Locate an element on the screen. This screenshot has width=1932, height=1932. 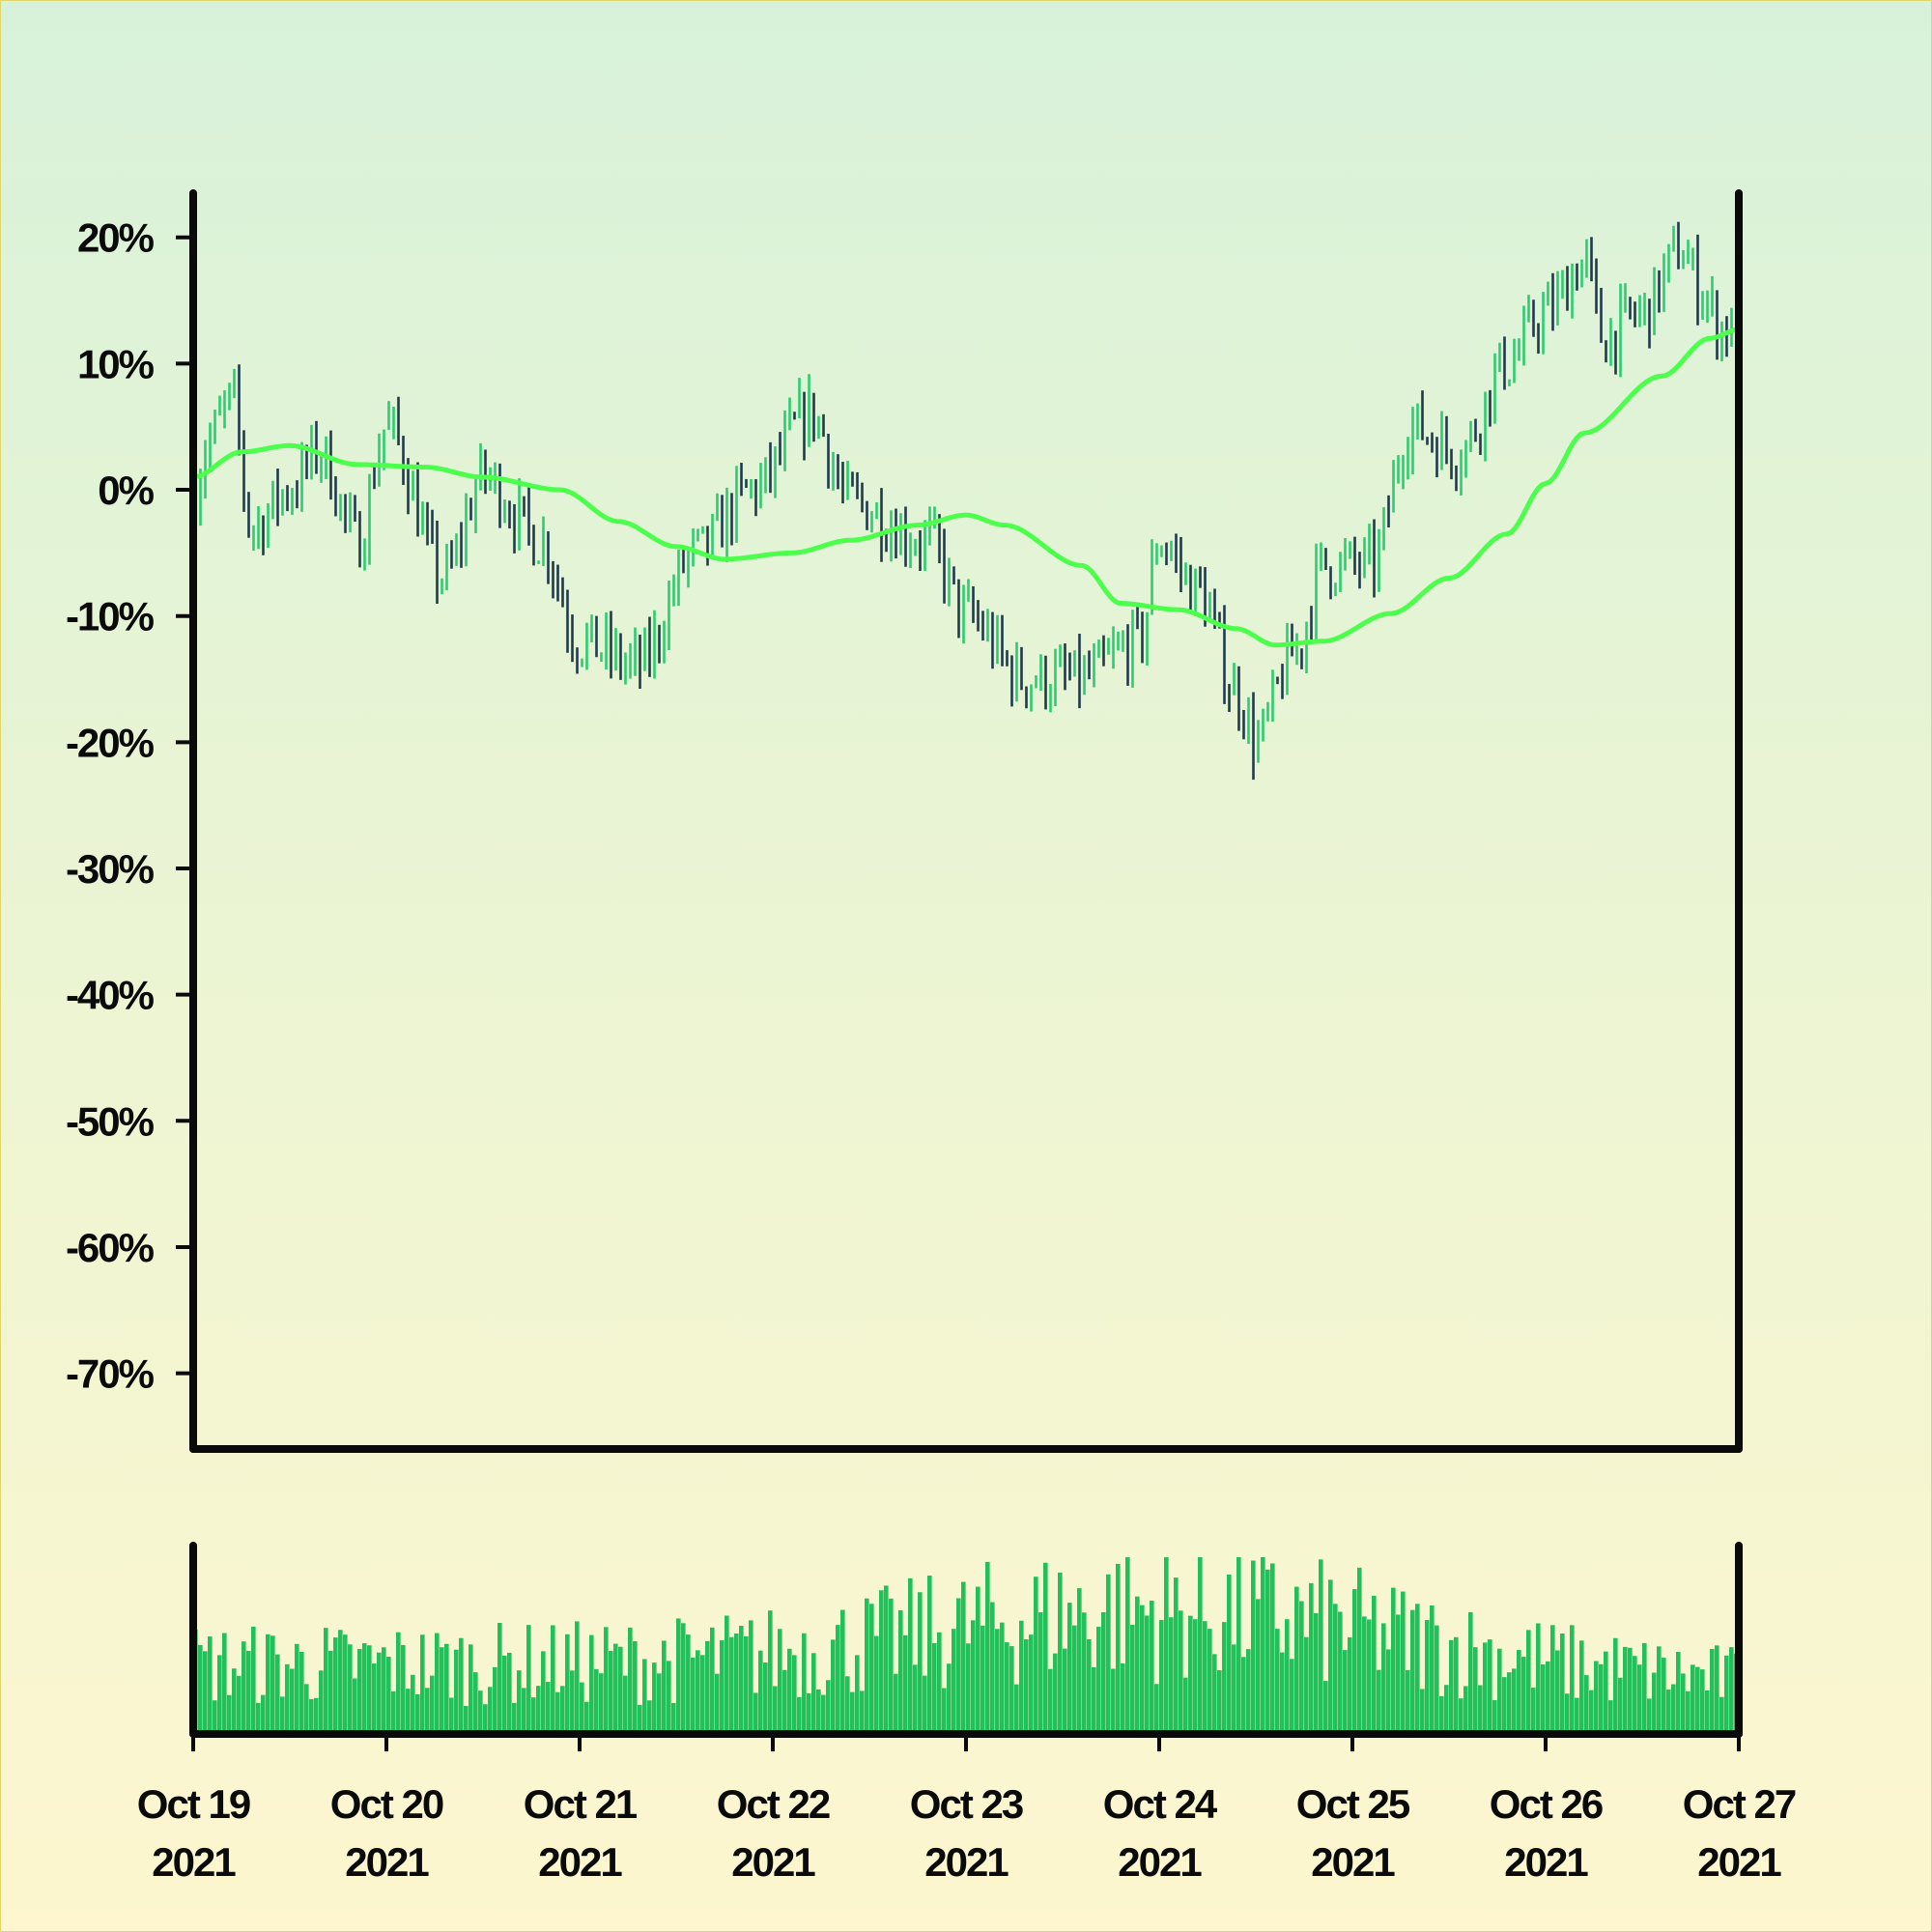
x-tick-label: Oct 20 is located at coordinates (386, 1804).